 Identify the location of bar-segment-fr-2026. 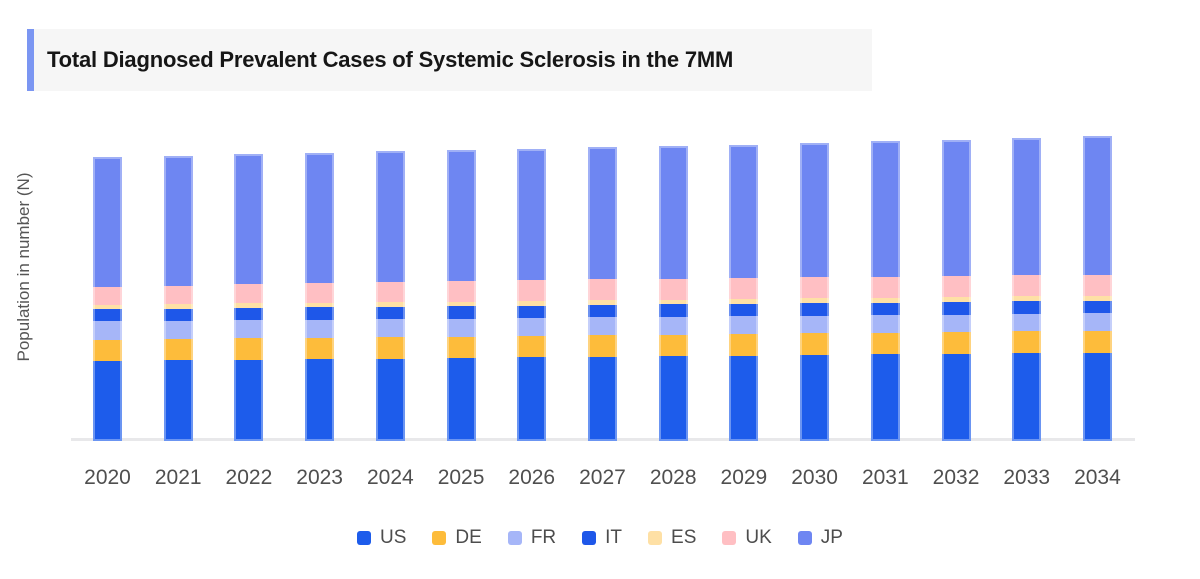
(532, 327).